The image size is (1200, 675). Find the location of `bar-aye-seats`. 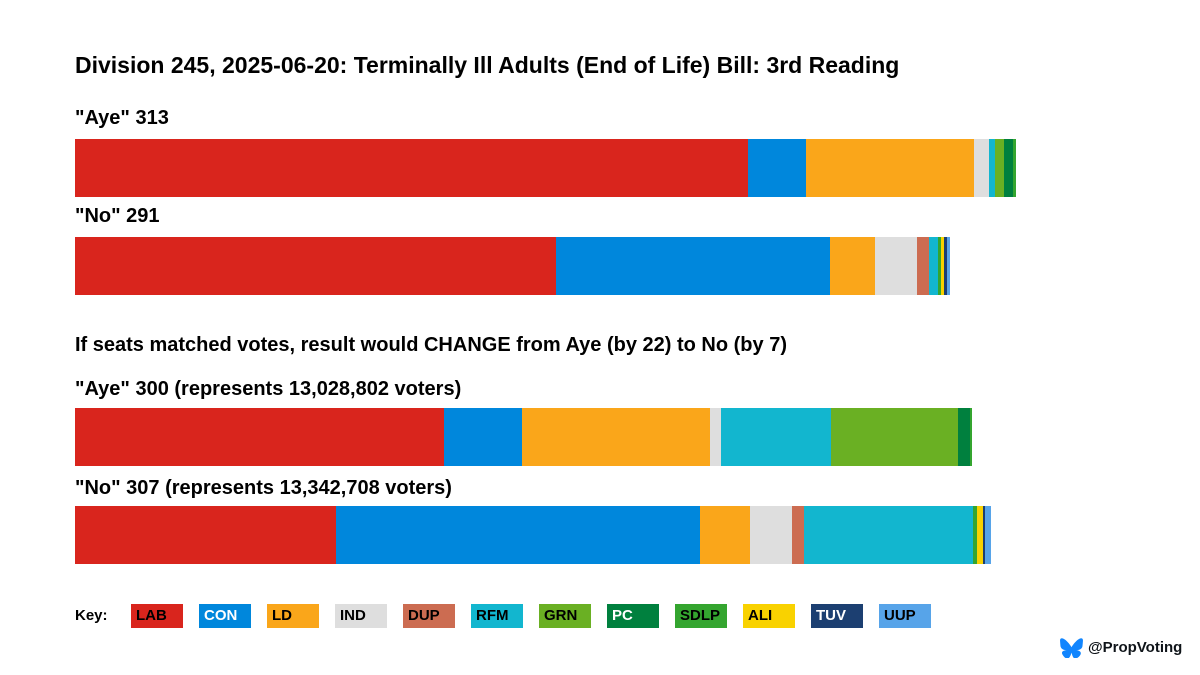

bar-aye-seats is located at coordinates (545, 168).